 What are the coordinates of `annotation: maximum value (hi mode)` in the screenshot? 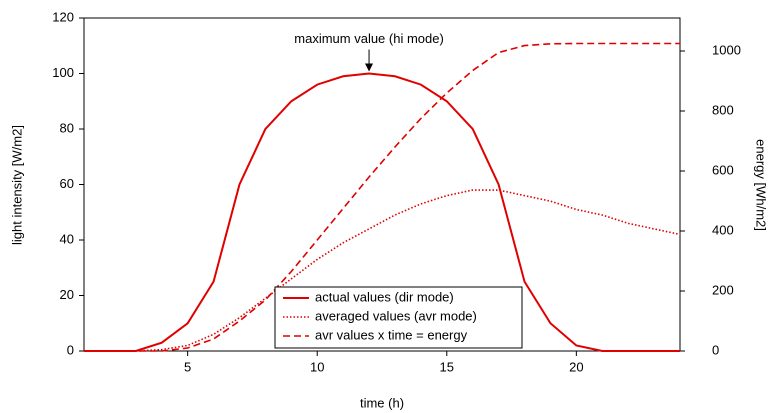 It's located at (369, 38).